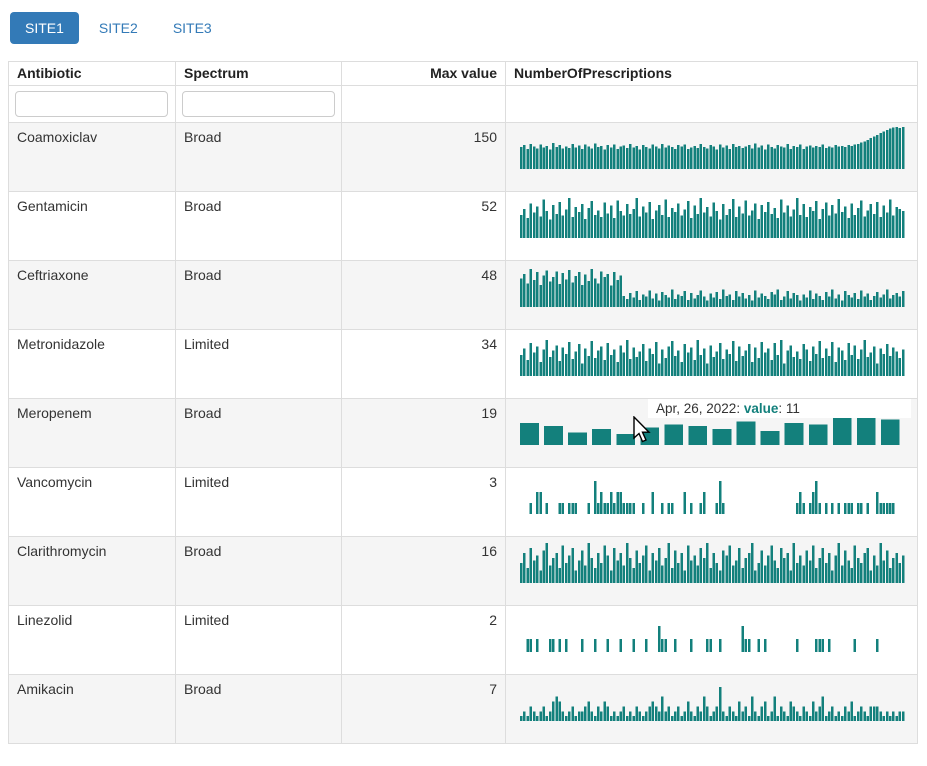 Image resolution: width=927 pixels, height=766 pixels. I want to click on table-row: Metronidazole Limited 34, so click(463, 364).